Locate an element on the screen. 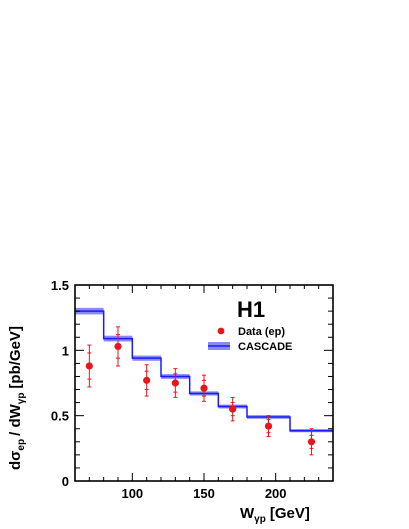  x-axis-title-unit: [GeV] is located at coordinates (290, 513).